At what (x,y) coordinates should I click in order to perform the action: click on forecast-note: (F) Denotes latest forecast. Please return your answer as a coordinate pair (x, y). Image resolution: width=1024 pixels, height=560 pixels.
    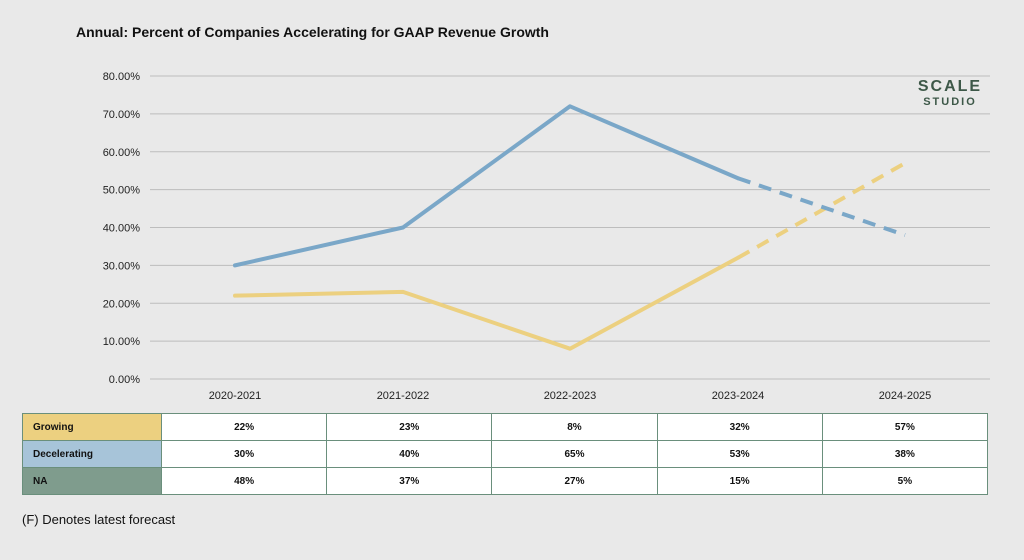
    Looking at the image, I should click on (99, 519).